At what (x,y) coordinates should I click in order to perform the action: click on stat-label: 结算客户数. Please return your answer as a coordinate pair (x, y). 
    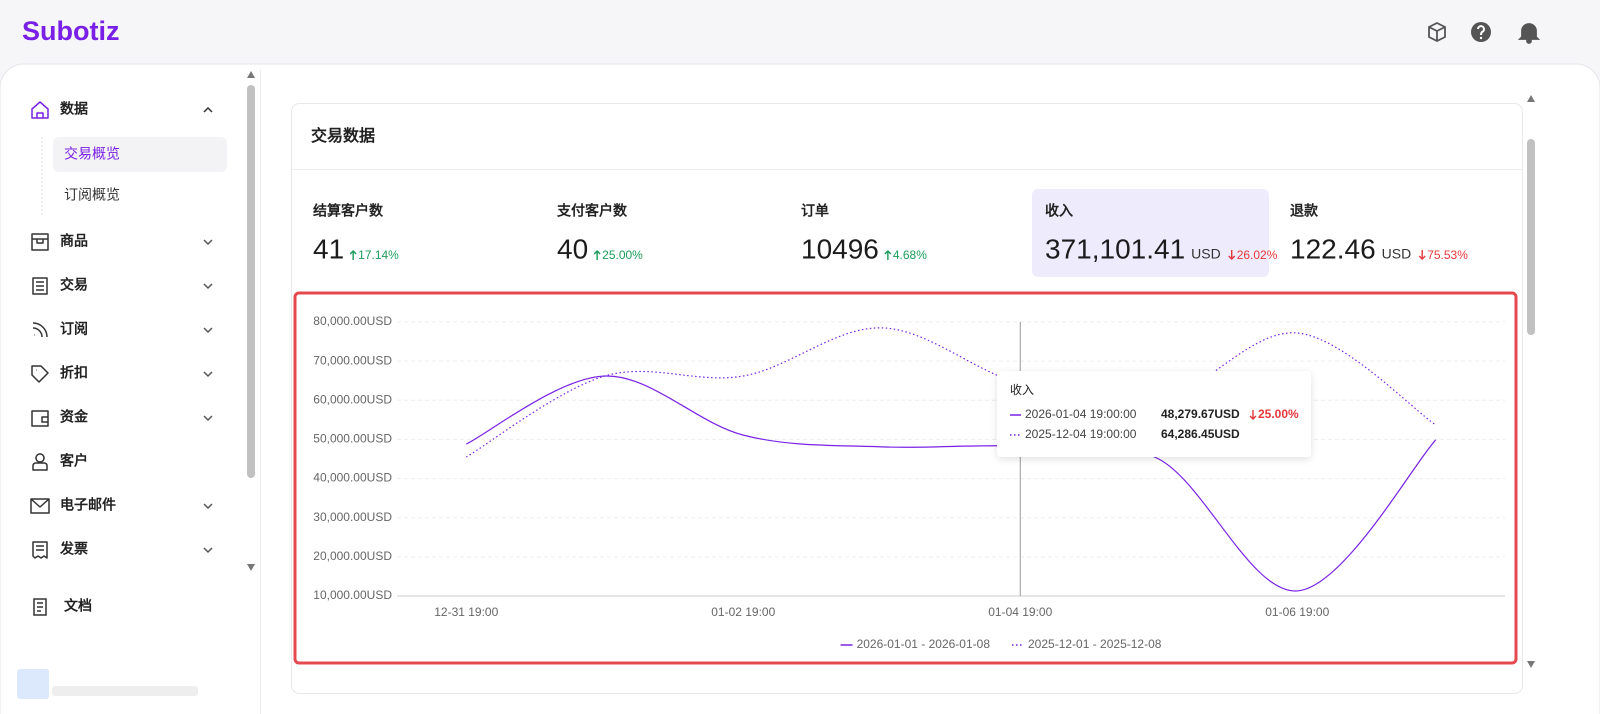
    Looking at the image, I should click on (348, 211).